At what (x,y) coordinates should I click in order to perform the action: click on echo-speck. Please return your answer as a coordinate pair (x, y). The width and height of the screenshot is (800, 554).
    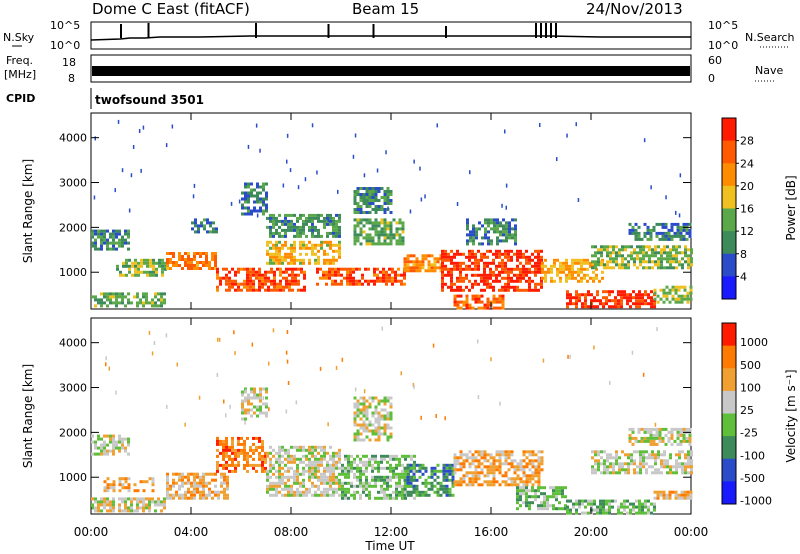
    Looking at the image, I should click on (457, 204).